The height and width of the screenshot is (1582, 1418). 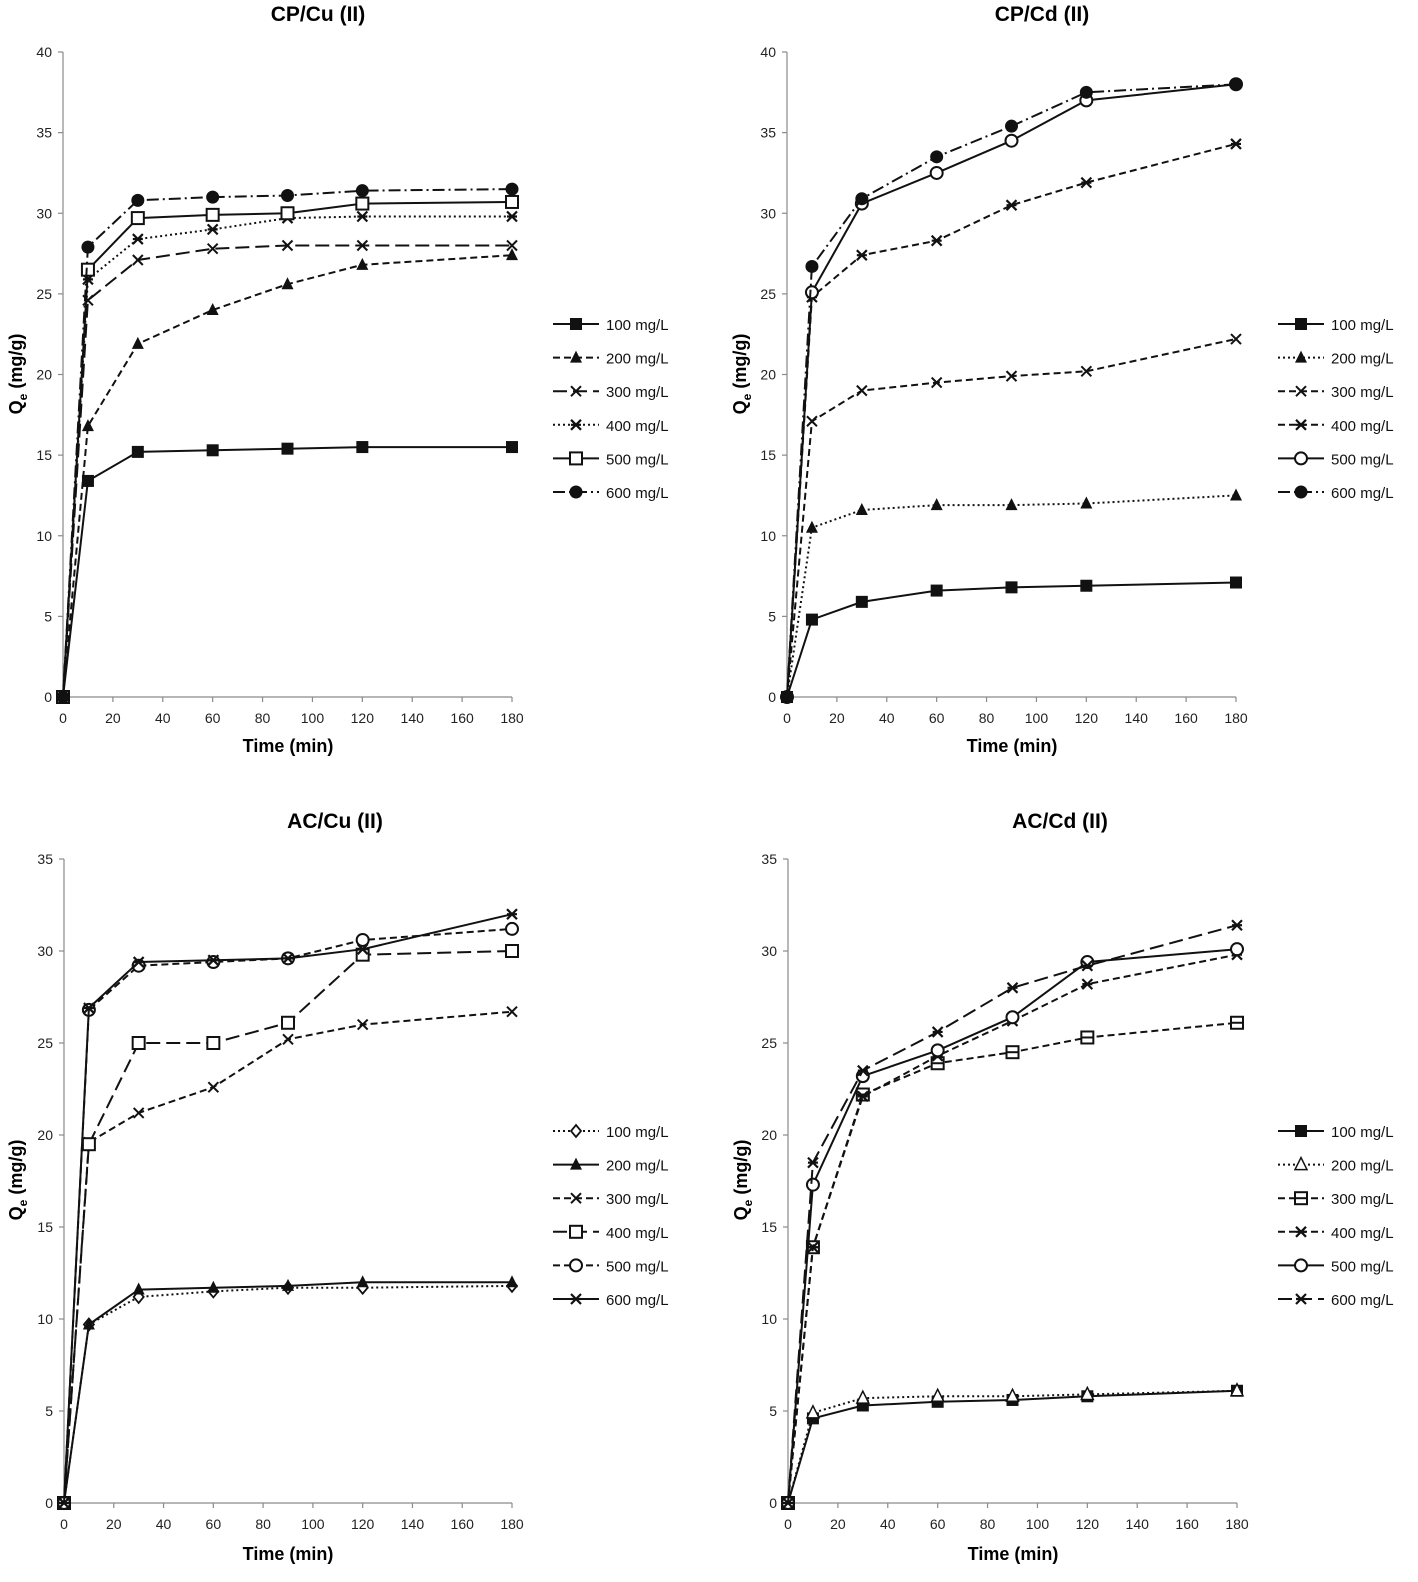 I want to click on series-300-mg-l, so click(x=1011, y=518).